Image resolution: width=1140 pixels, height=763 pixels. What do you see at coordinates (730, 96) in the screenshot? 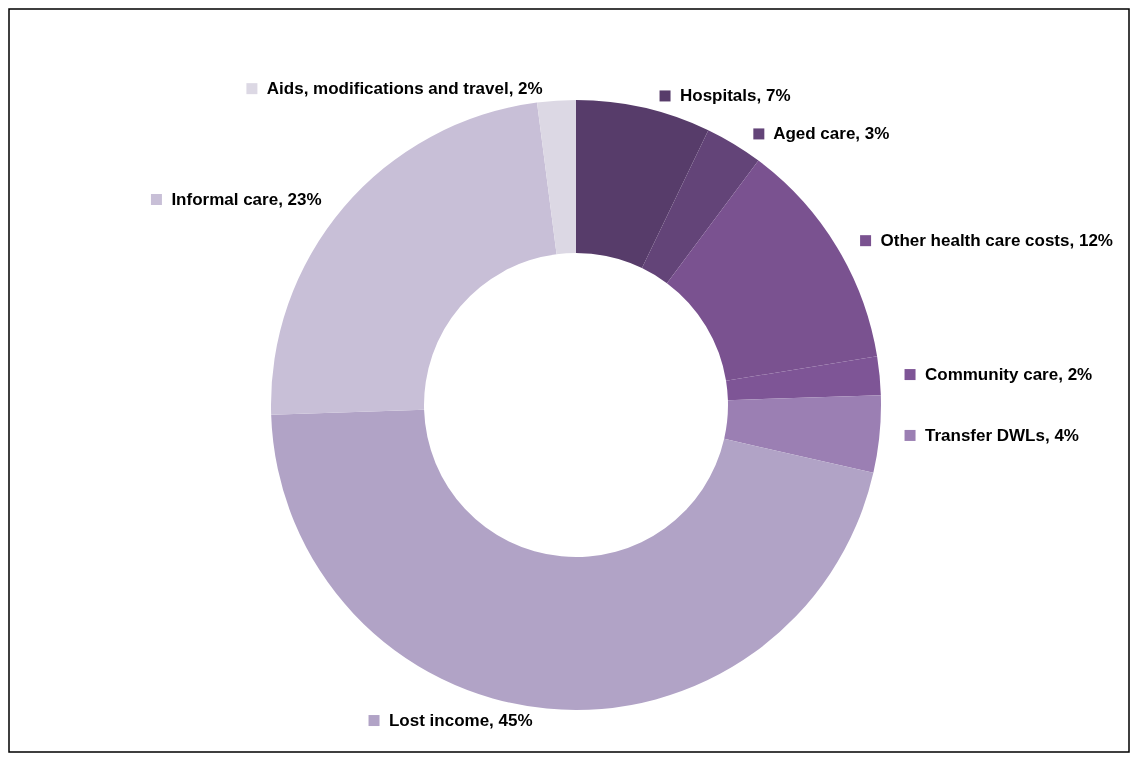
I see `legend-label: Hospitals, 7%` at bounding box center [730, 96].